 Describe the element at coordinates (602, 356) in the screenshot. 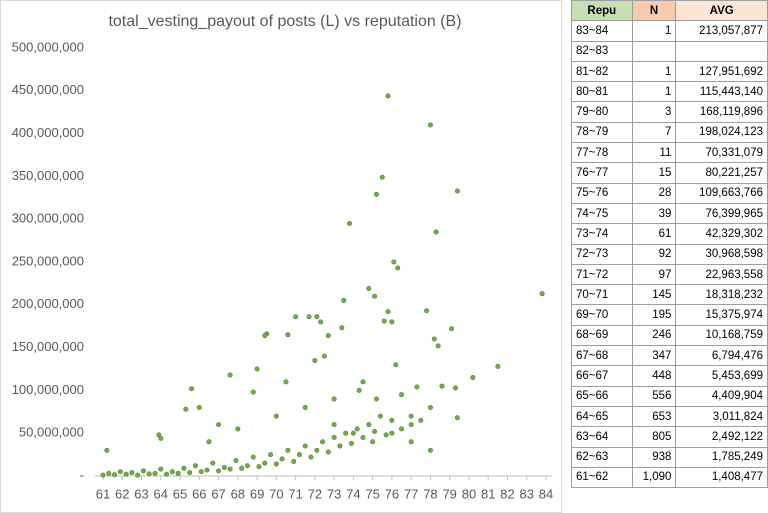

I see `table-cell: 67~68` at that location.